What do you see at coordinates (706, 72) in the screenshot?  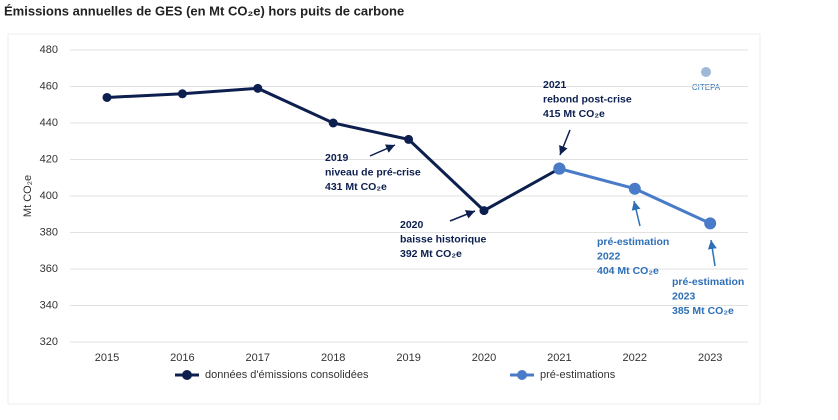 I see `logo-icon` at bounding box center [706, 72].